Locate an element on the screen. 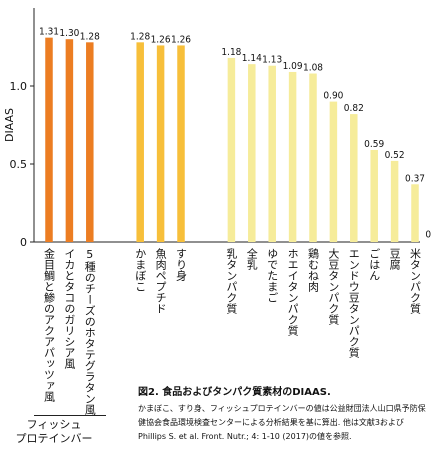 The width and height of the screenshot is (431, 450). category-label: 鶏むね肉 is located at coordinates (313, 269).